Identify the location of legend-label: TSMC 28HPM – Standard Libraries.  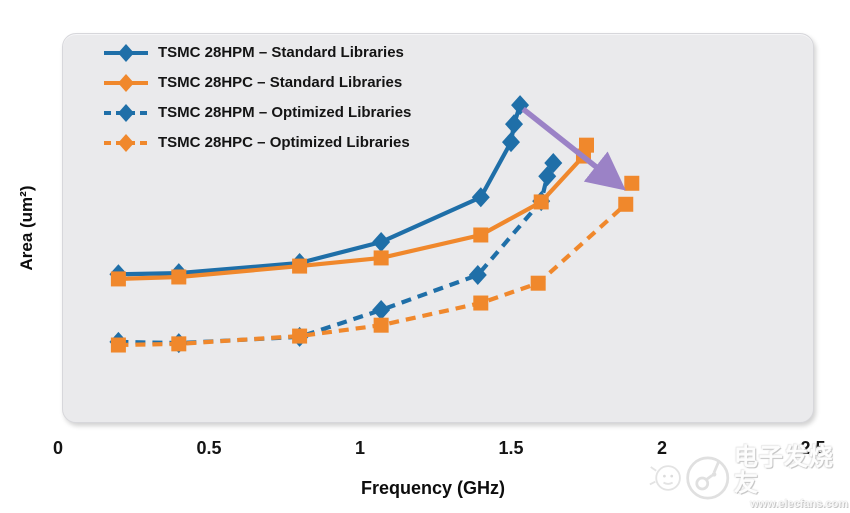
(281, 52).